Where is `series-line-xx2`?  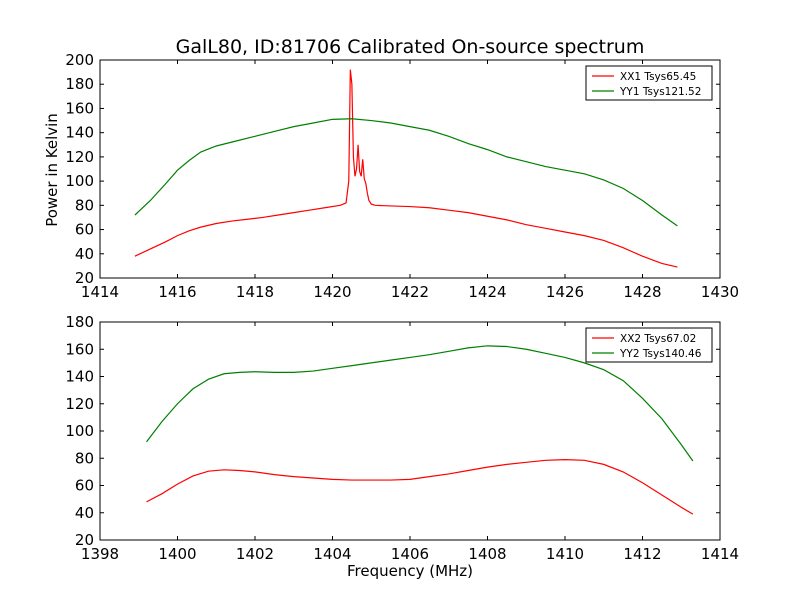 series-line-xx2 is located at coordinates (420, 487).